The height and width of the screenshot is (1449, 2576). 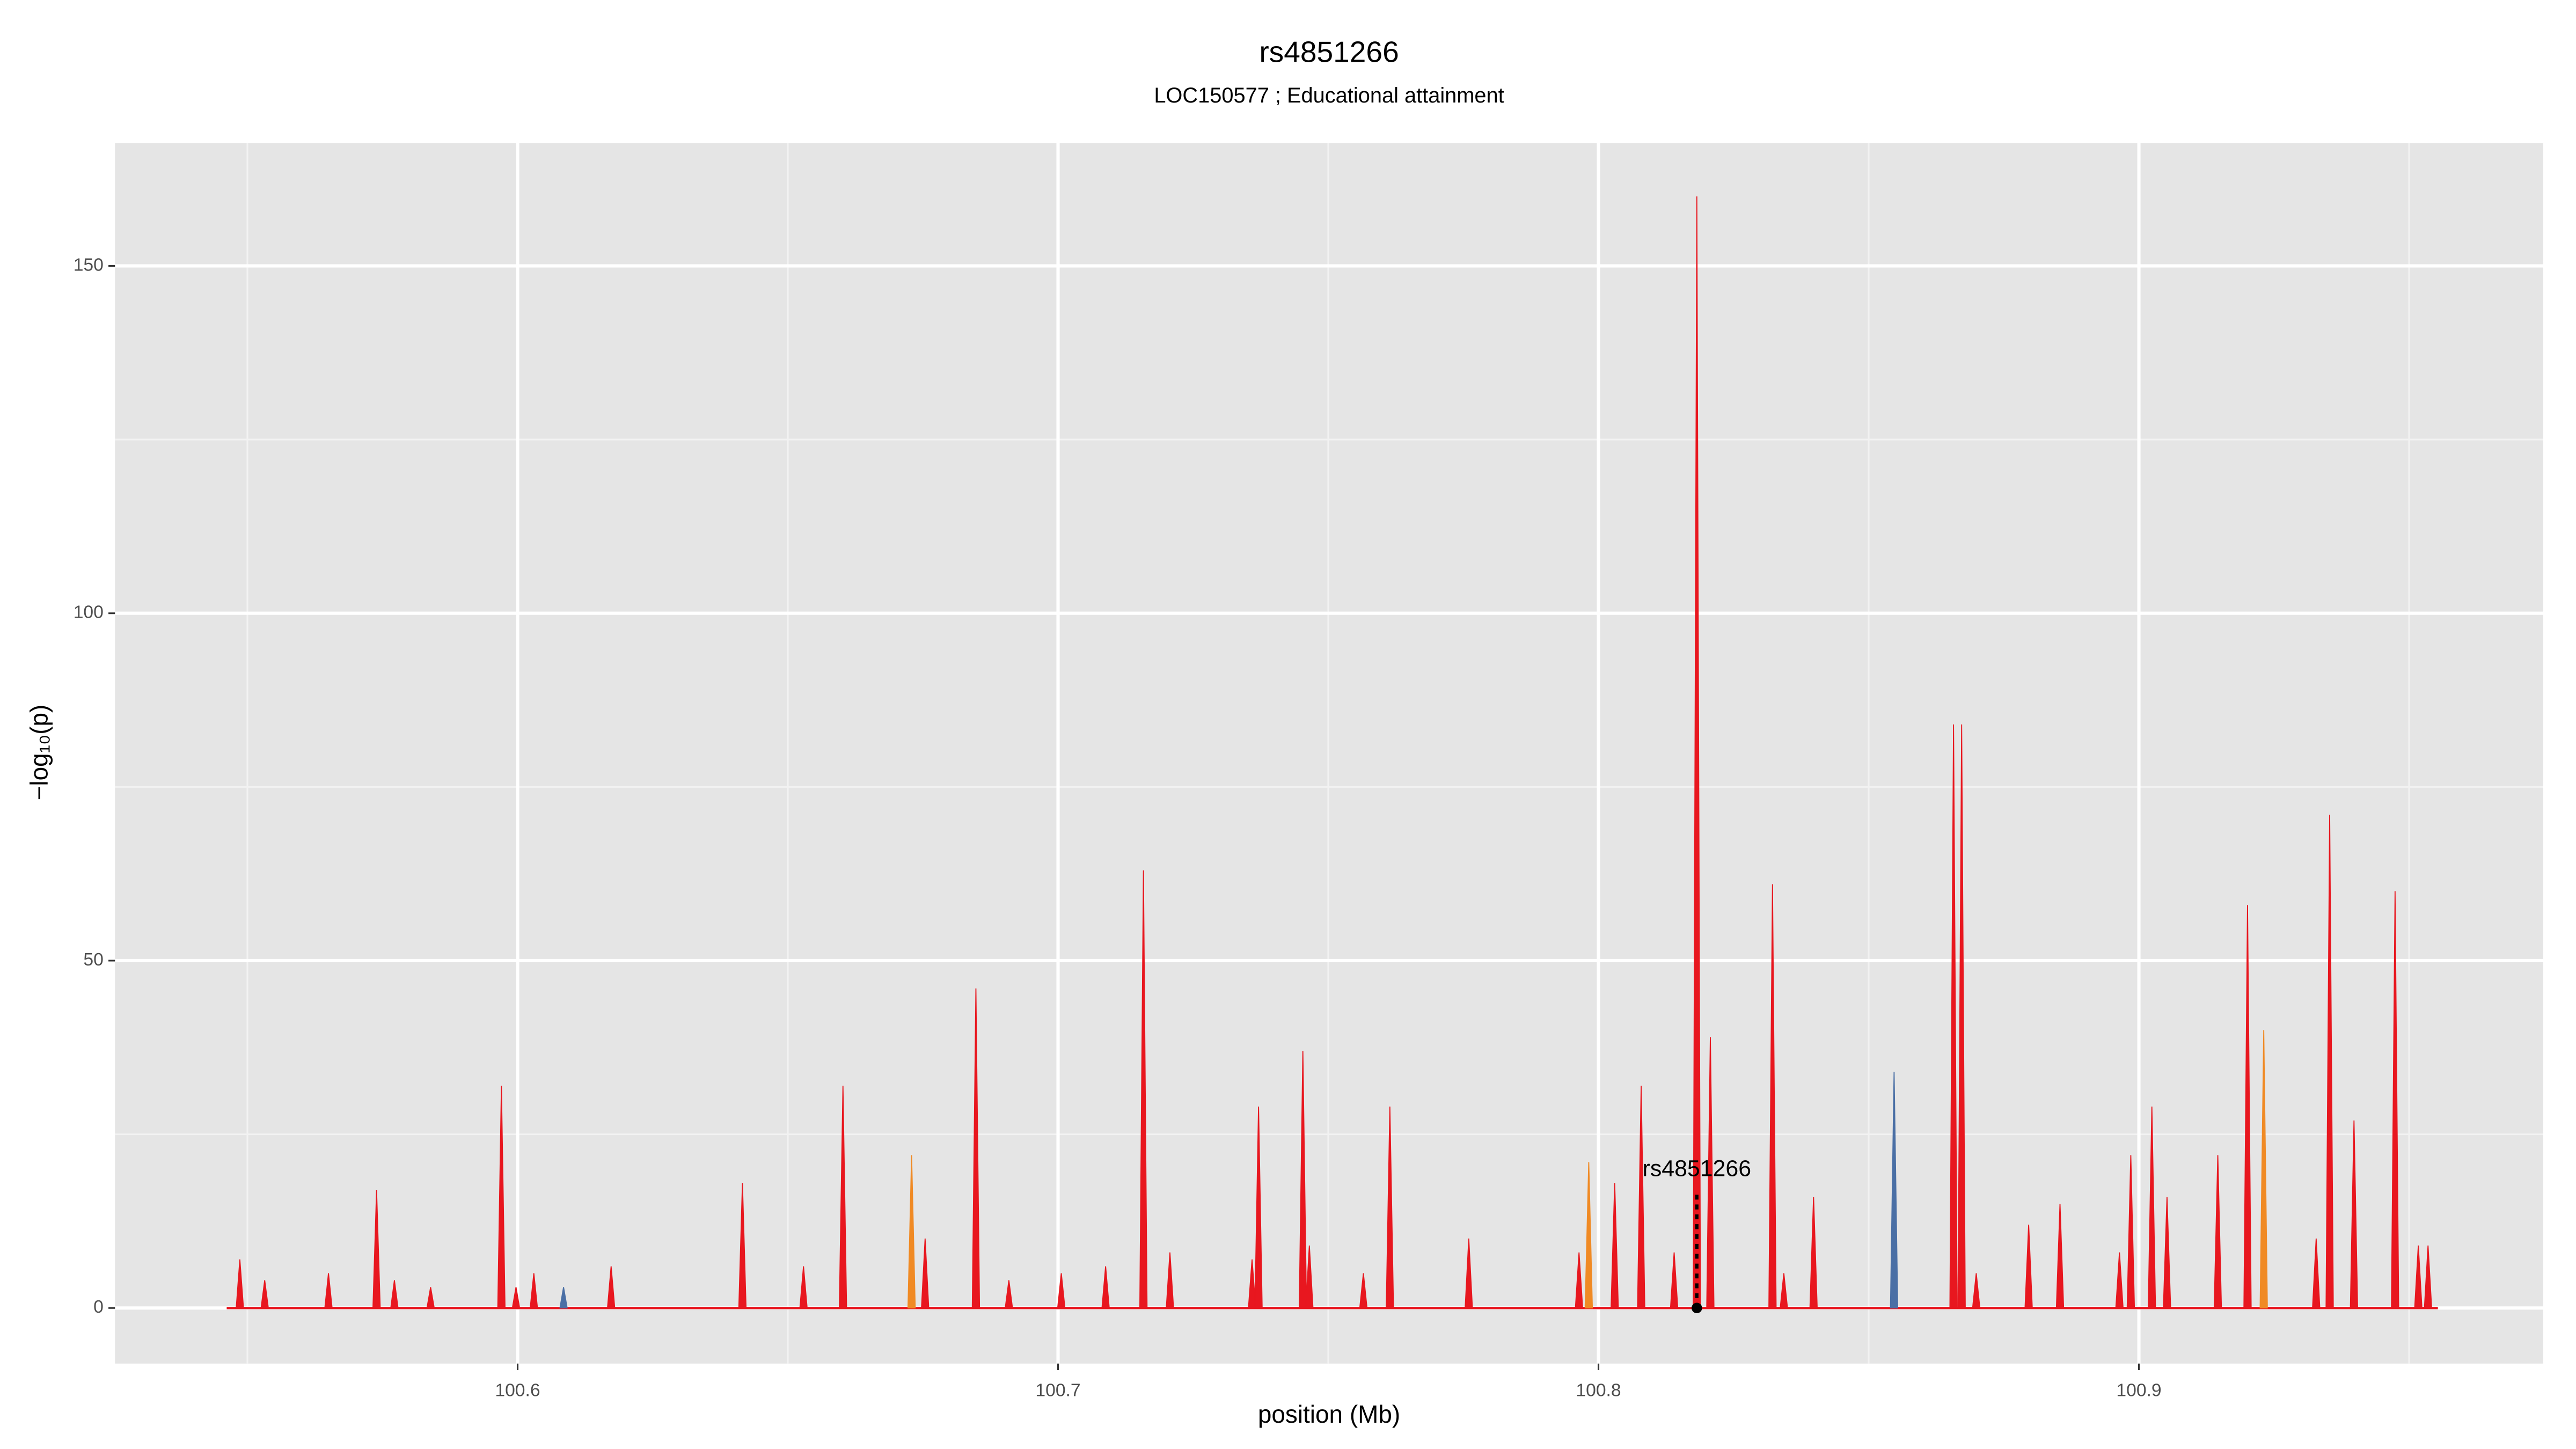 I want to click on x-tick-label: 100.7, so click(x=1057, y=1391).